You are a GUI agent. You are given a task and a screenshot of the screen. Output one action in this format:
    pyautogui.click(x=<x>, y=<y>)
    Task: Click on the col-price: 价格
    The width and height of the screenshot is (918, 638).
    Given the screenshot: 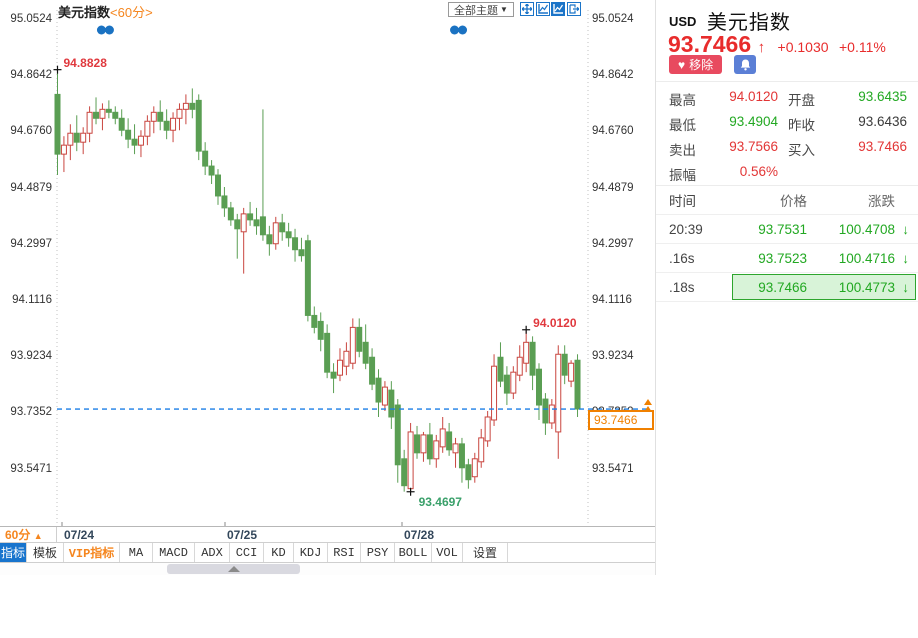 What is the action you would take?
    pyautogui.click(x=793, y=201)
    